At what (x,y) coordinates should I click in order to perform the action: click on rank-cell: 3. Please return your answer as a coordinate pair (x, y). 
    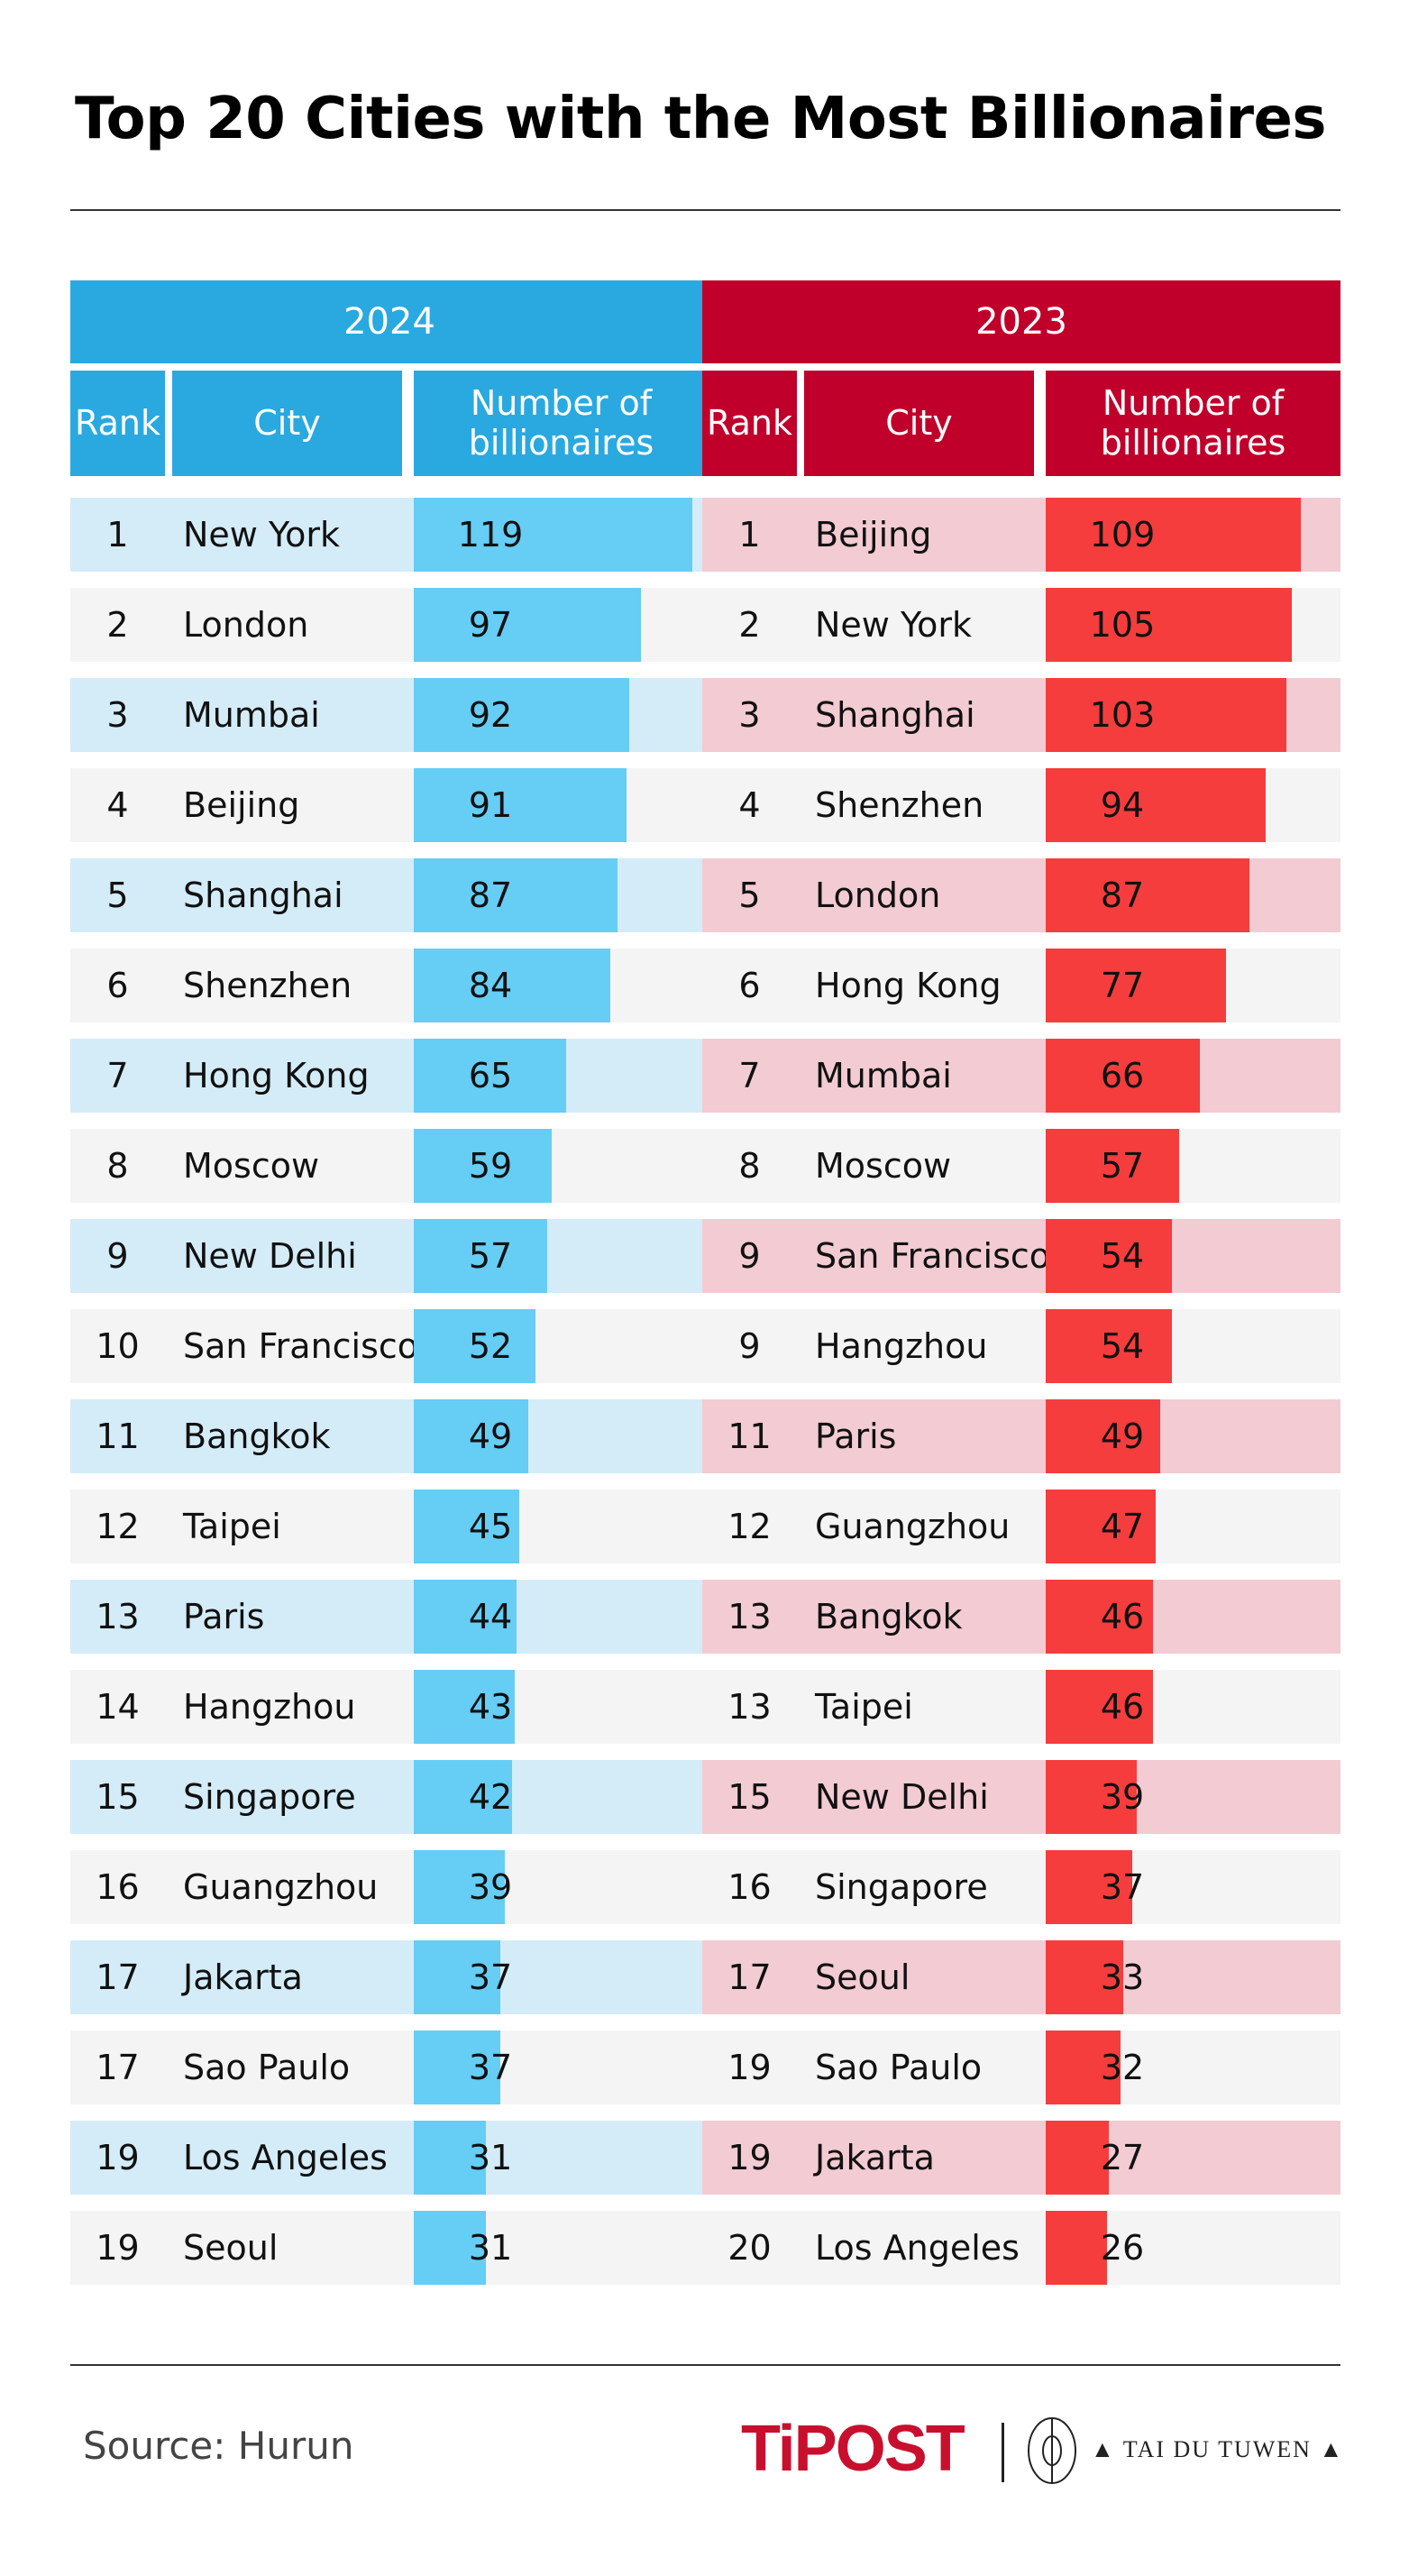
    Looking at the image, I should click on (749, 715).